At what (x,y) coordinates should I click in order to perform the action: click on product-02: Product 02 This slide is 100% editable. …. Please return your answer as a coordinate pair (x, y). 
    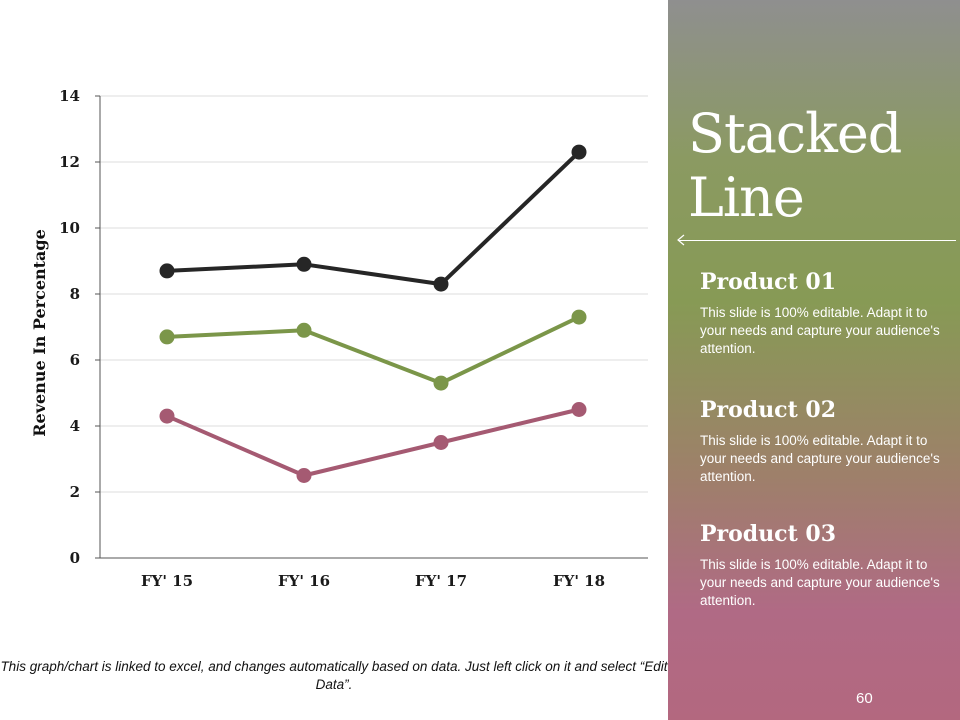
    Looking at the image, I should click on (820, 441).